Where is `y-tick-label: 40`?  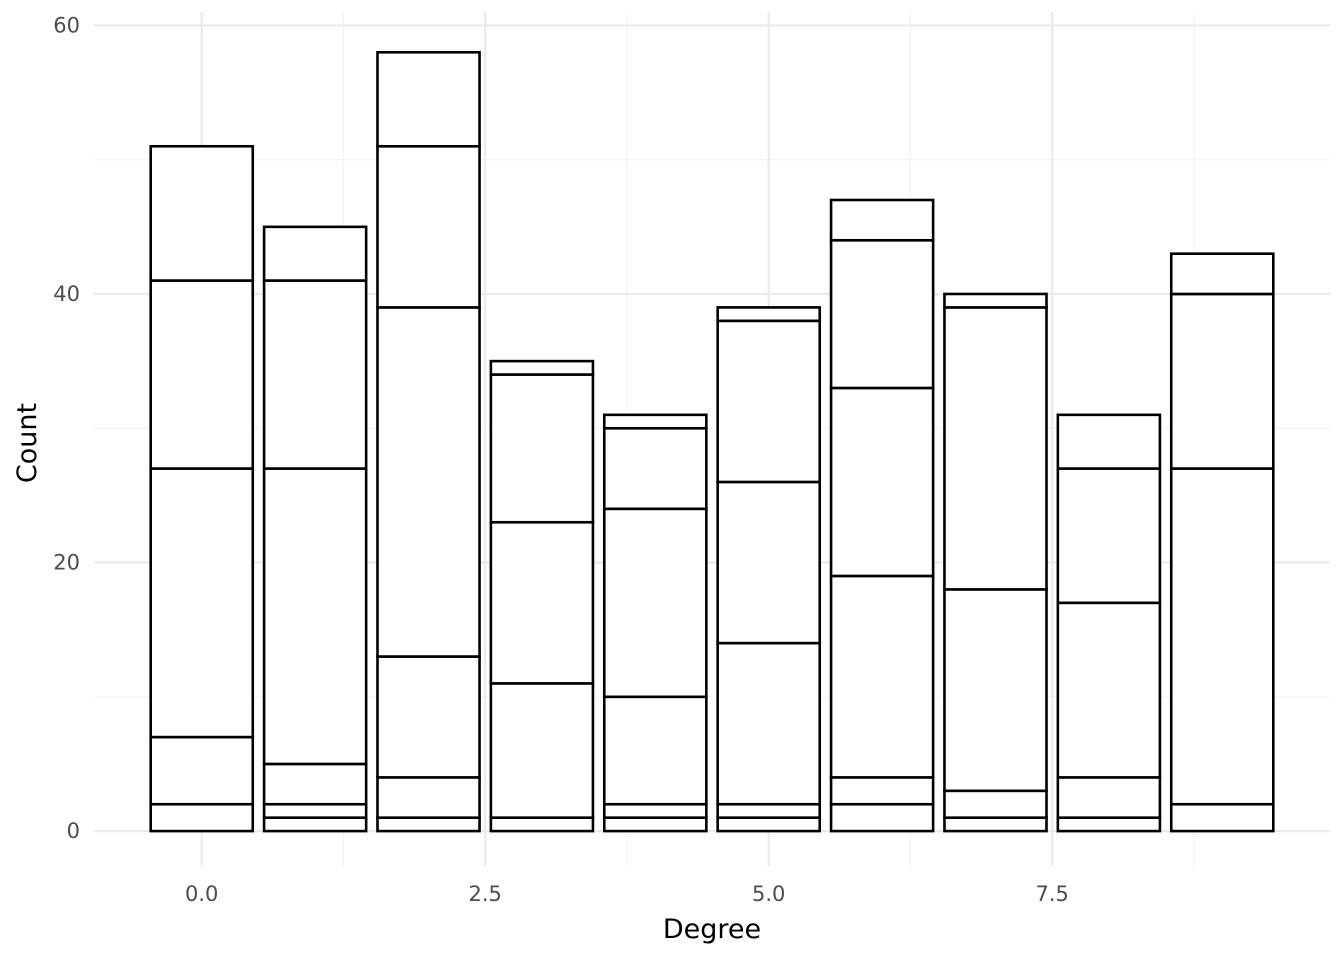 y-tick-label: 40 is located at coordinates (66, 294).